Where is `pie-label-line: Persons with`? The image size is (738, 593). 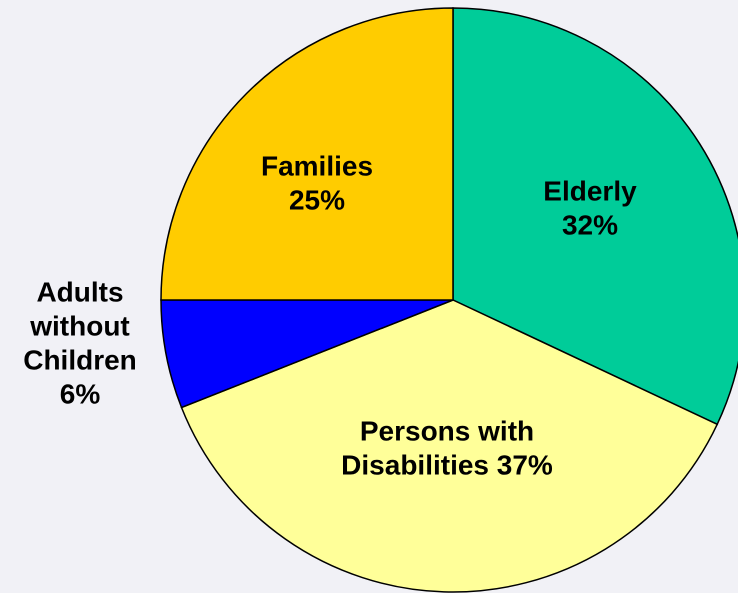
pie-label-line: Persons with is located at coordinates (447, 430).